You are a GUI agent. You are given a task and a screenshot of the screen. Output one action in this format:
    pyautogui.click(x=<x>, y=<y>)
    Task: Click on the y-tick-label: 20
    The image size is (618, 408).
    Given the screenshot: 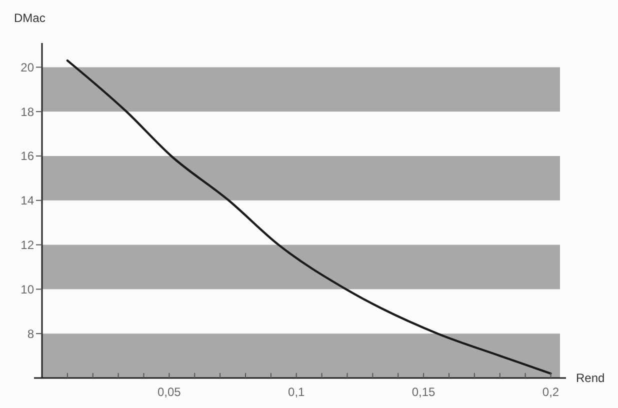 What is the action you would take?
    pyautogui.click(x=27, y=67)
    